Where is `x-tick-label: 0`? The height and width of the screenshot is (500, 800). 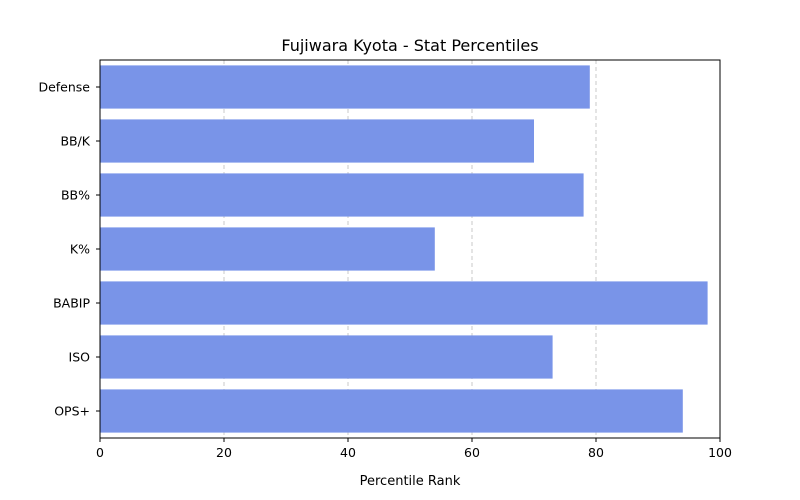 x-tick-label: 0 is located at coordinates (100, 452).